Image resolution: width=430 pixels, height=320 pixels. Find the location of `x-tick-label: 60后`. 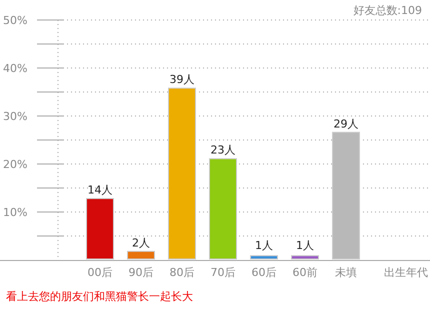

x-tick-label: 60后 is located at coordinates (264, 272).